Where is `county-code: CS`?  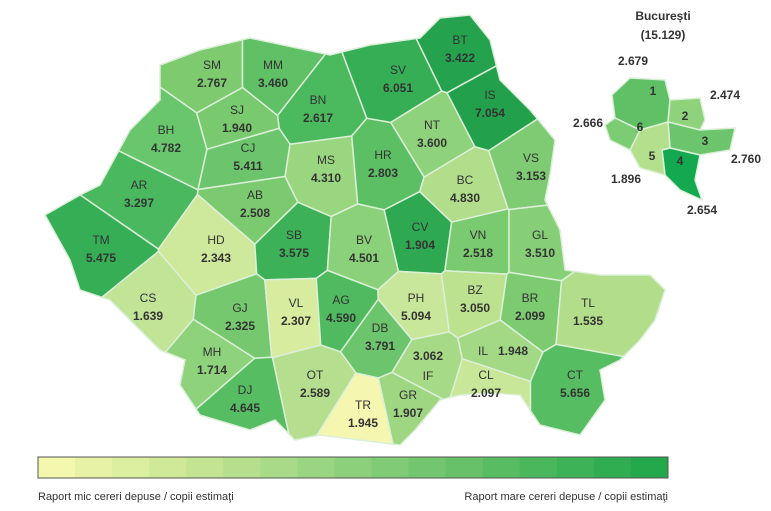 county-code: CS is located at coordinates (148, 298).